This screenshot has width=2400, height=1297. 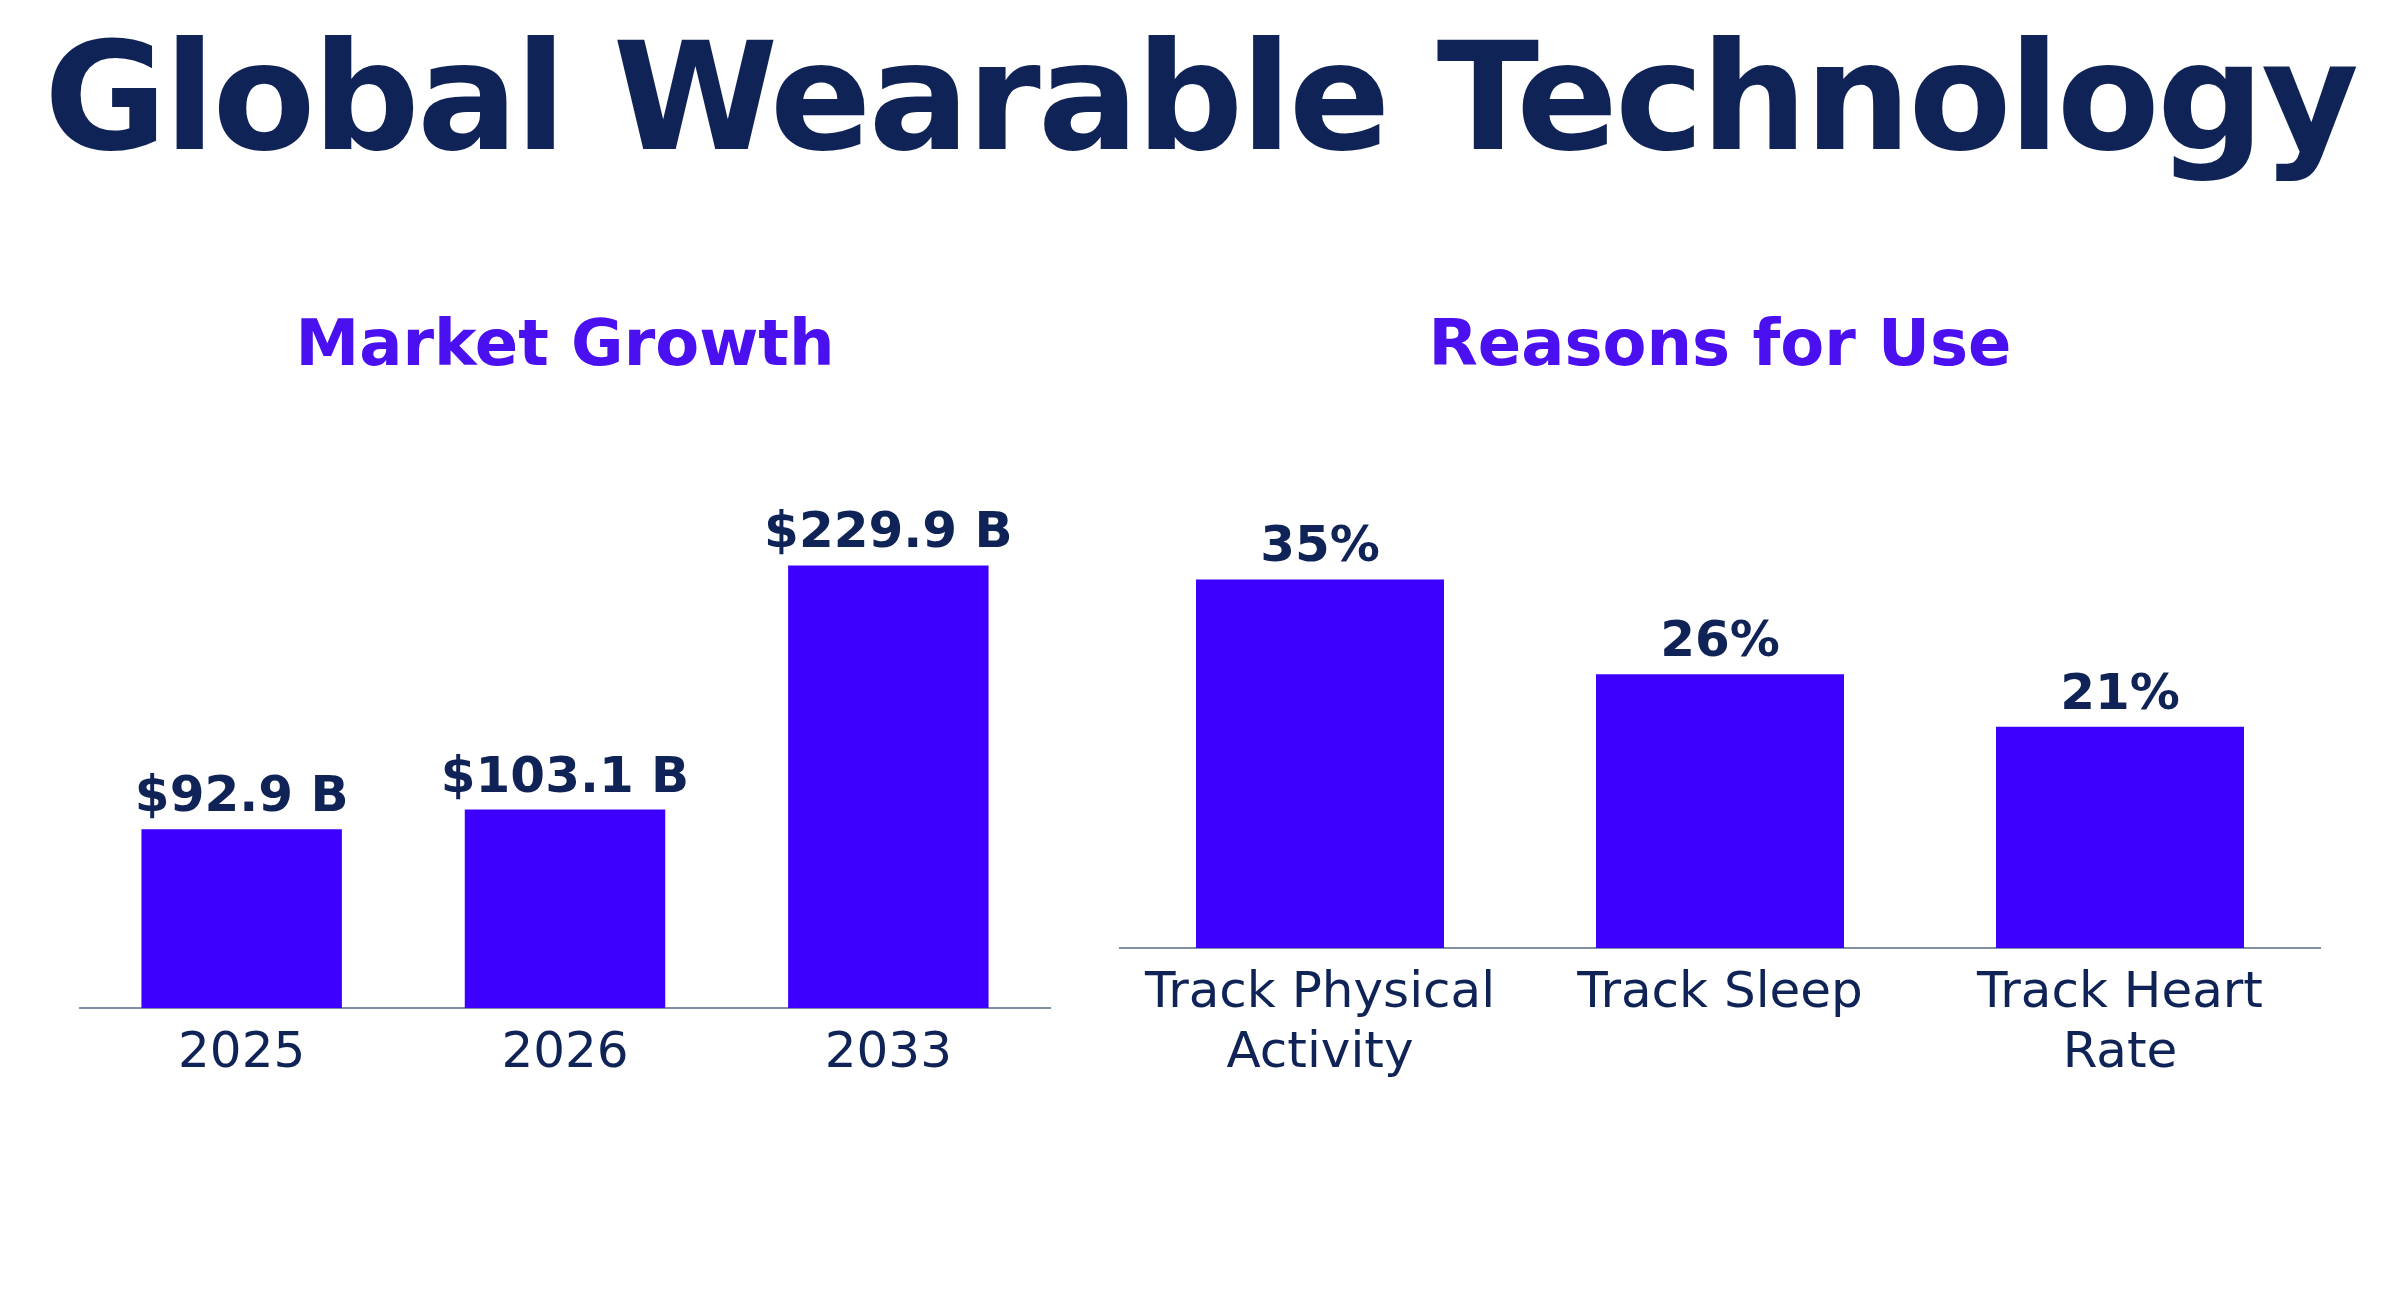 I want to click on chart-title: Market Growth, so click(x=565, y=343).